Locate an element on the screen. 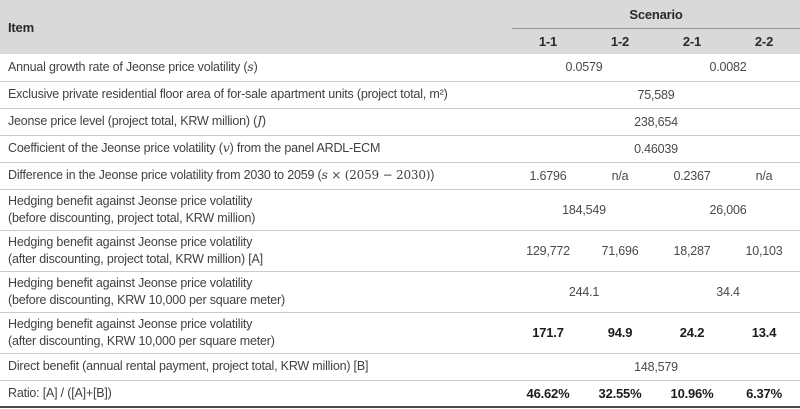  row-label-text: ) from the panel ARDL-ECM is located at coordinates (305, 148).